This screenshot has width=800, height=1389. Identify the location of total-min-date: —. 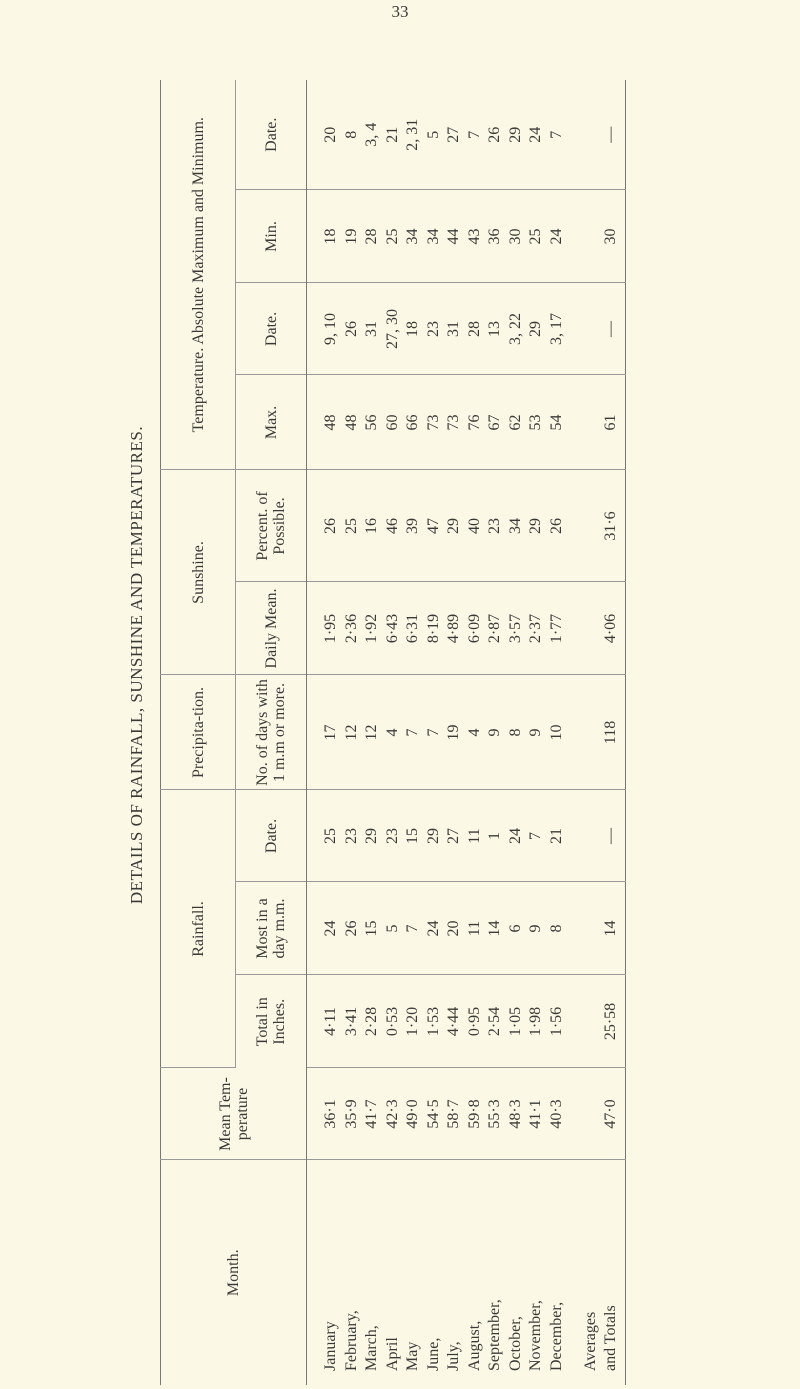
(596, 134).